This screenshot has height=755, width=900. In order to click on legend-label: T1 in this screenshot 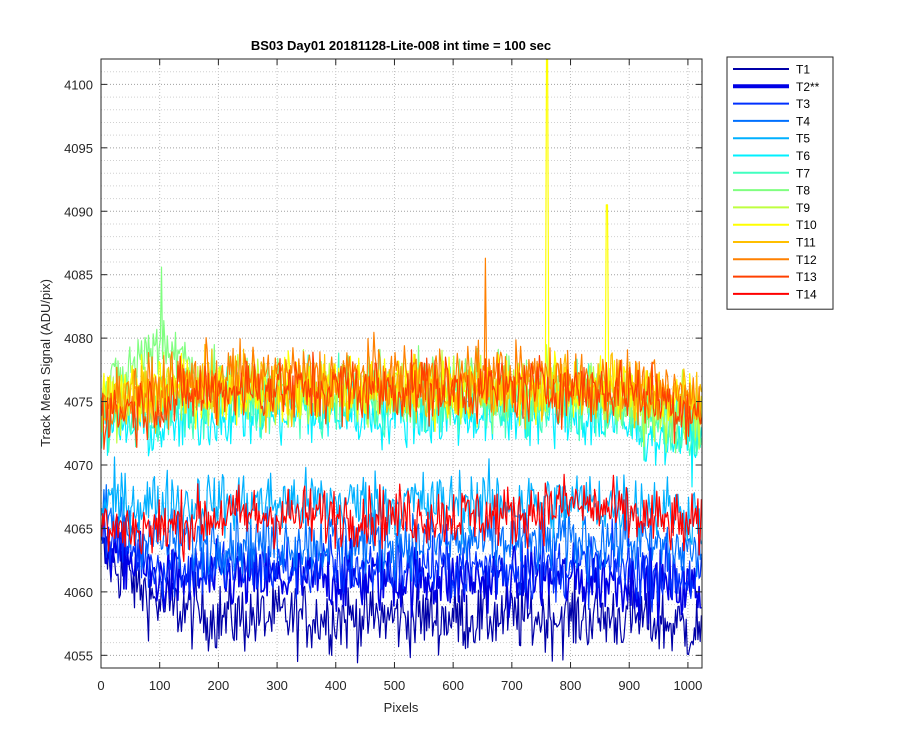, I will do `click(803, 70)`.